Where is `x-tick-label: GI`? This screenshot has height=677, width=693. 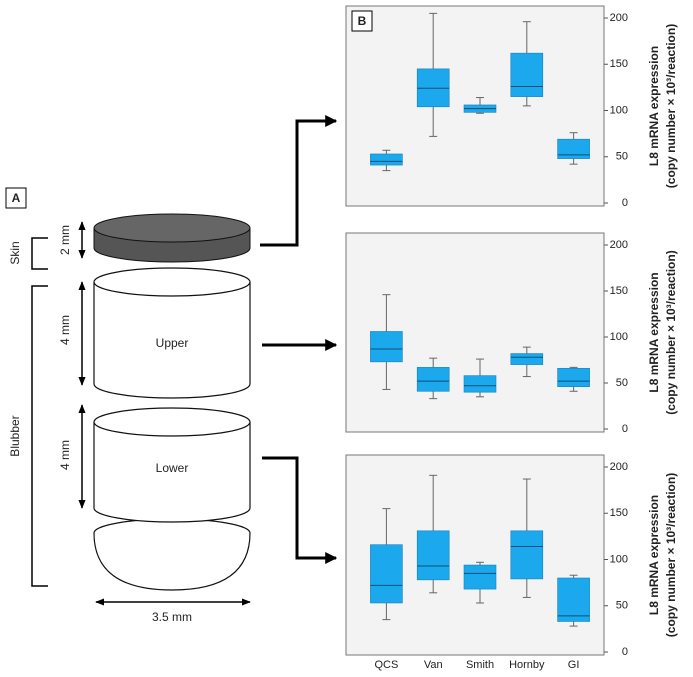 x-tick-label: GI is located at coordinates (574, 665).